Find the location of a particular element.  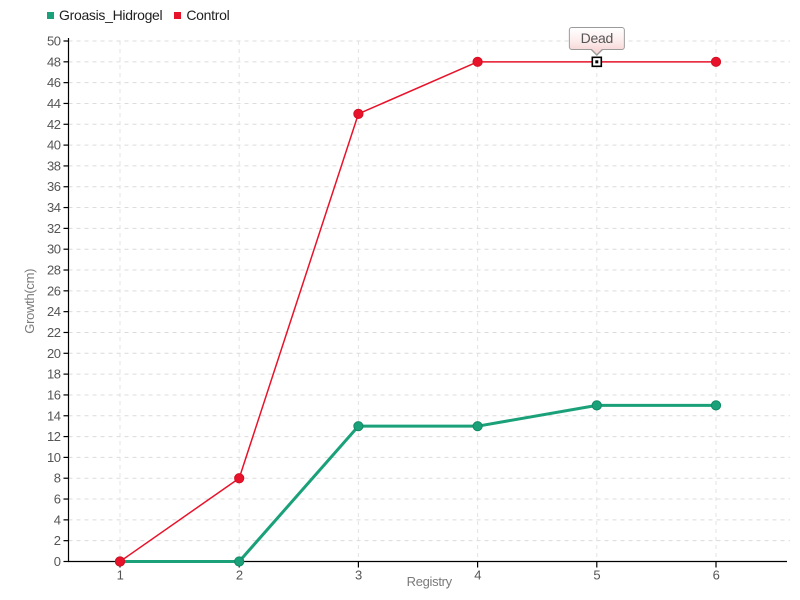

legend-label: Control is located at coordinates (208, 15).